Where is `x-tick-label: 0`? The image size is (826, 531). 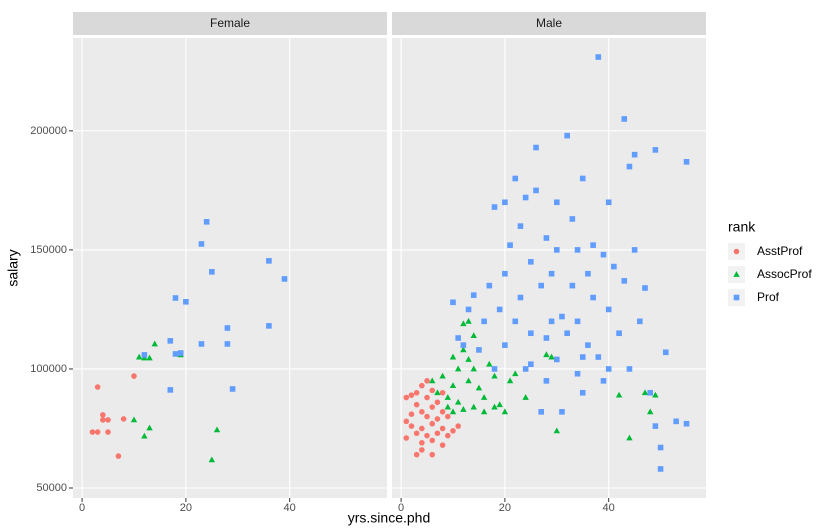 x-tick-label: 0 is located at coordinates (82, 508).